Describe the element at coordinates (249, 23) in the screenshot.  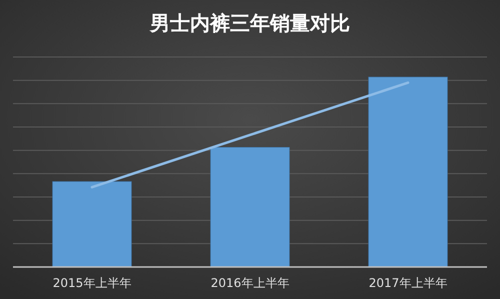
I see `chart-title: 男士内裤三年销量对比` at that location.